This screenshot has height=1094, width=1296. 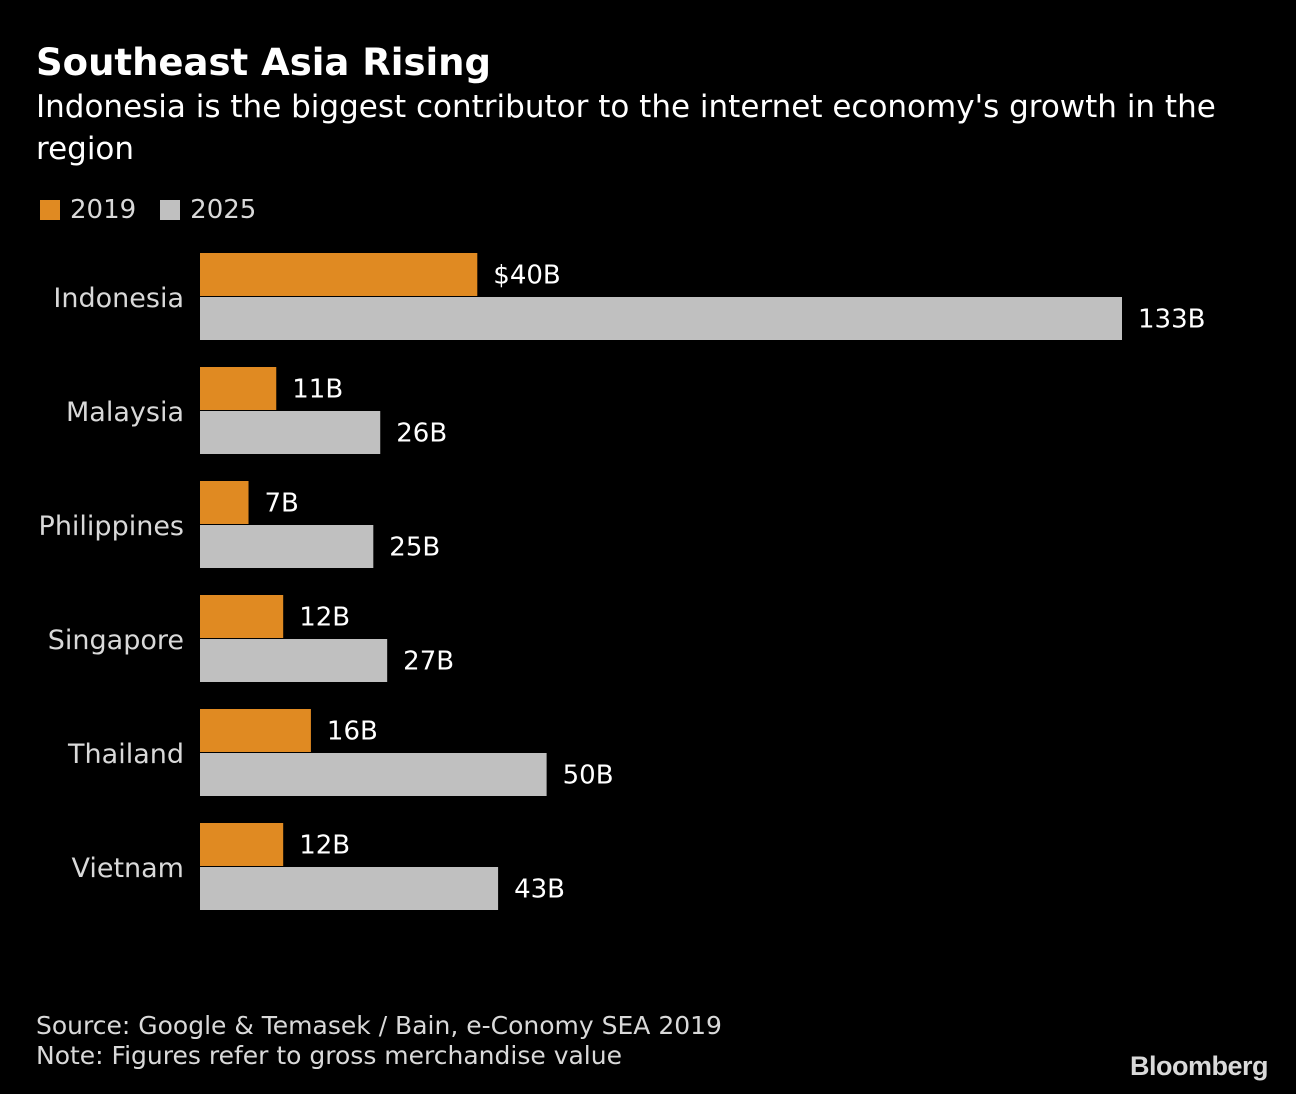 I want to click on legend: 2019 2025, so click(x=160, y=210).